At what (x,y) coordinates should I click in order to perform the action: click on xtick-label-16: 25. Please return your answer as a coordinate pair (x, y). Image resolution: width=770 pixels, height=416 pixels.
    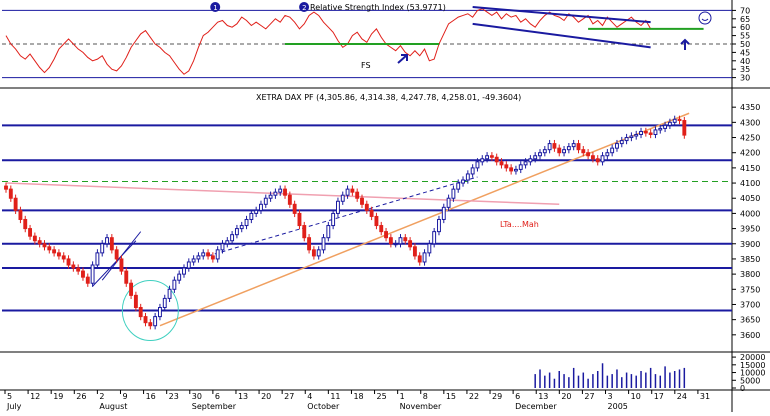
    Looking at the image, I should click on (382, 396).